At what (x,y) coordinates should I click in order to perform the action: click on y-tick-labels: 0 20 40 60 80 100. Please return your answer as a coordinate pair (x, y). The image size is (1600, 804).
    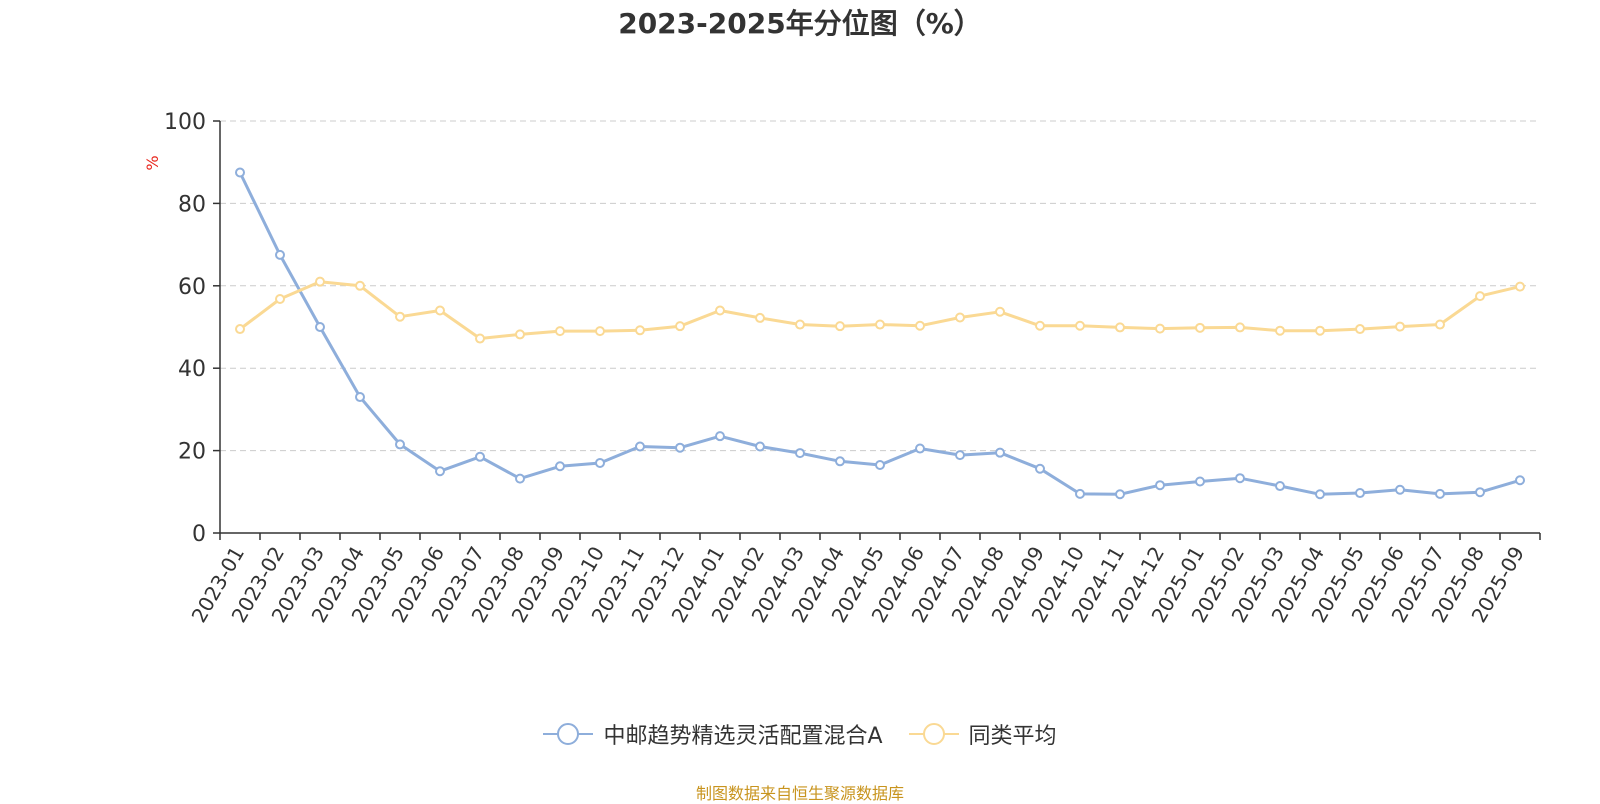
    Looking at the image, I should click on (185, 328).